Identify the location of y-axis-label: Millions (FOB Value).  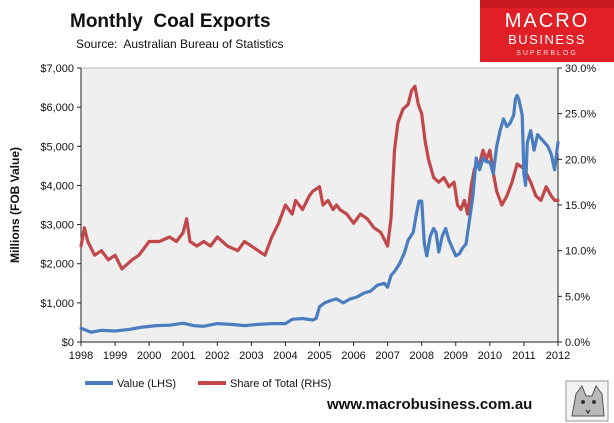
(15, 205).